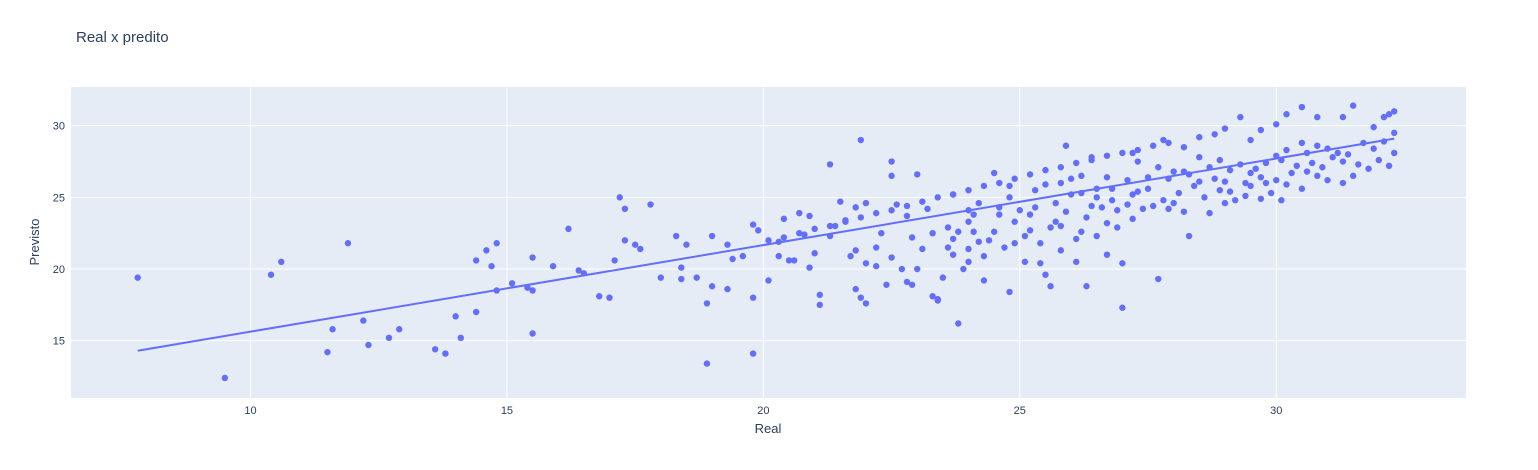  What do you see at coordinates (59, 127) in the screenshot?
I see `y-tick-label: 30` at bounding box center [59, 127].